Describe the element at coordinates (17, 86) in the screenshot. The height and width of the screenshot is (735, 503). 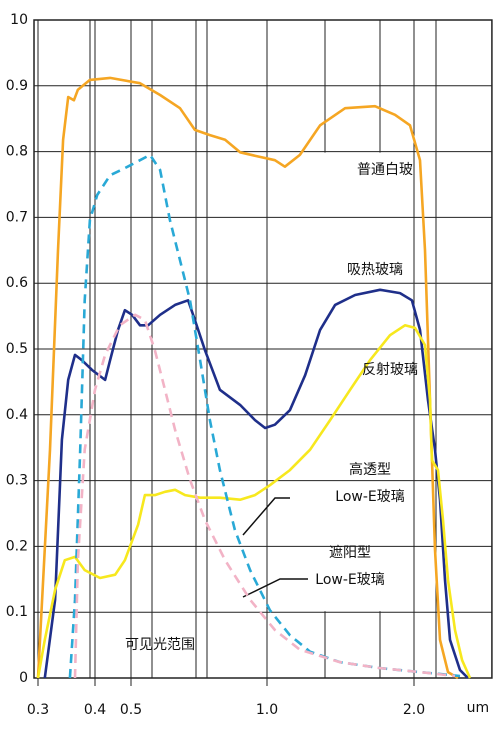
I see `y-tick-label: 0.9` at that location.